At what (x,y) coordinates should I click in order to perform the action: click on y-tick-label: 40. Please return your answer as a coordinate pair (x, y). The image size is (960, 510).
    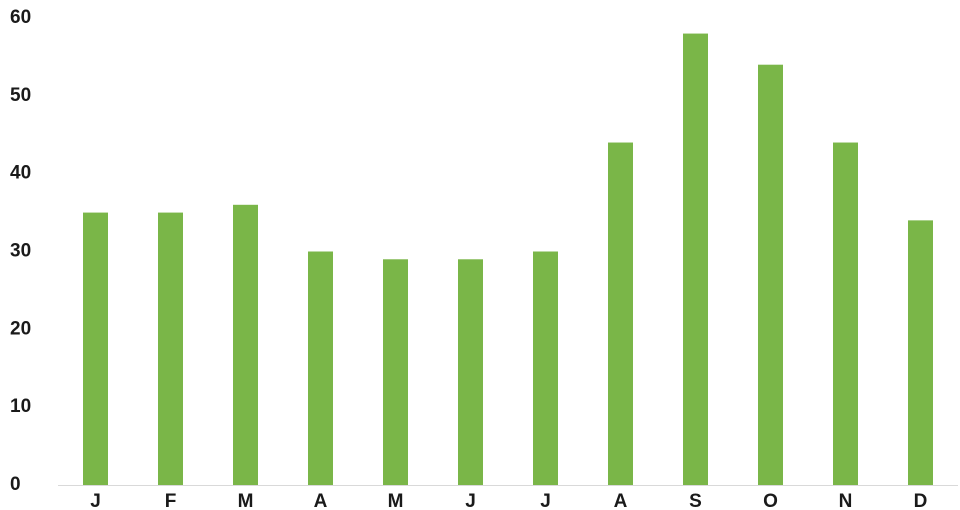
    Looking at the image, I should click on (20, 173).